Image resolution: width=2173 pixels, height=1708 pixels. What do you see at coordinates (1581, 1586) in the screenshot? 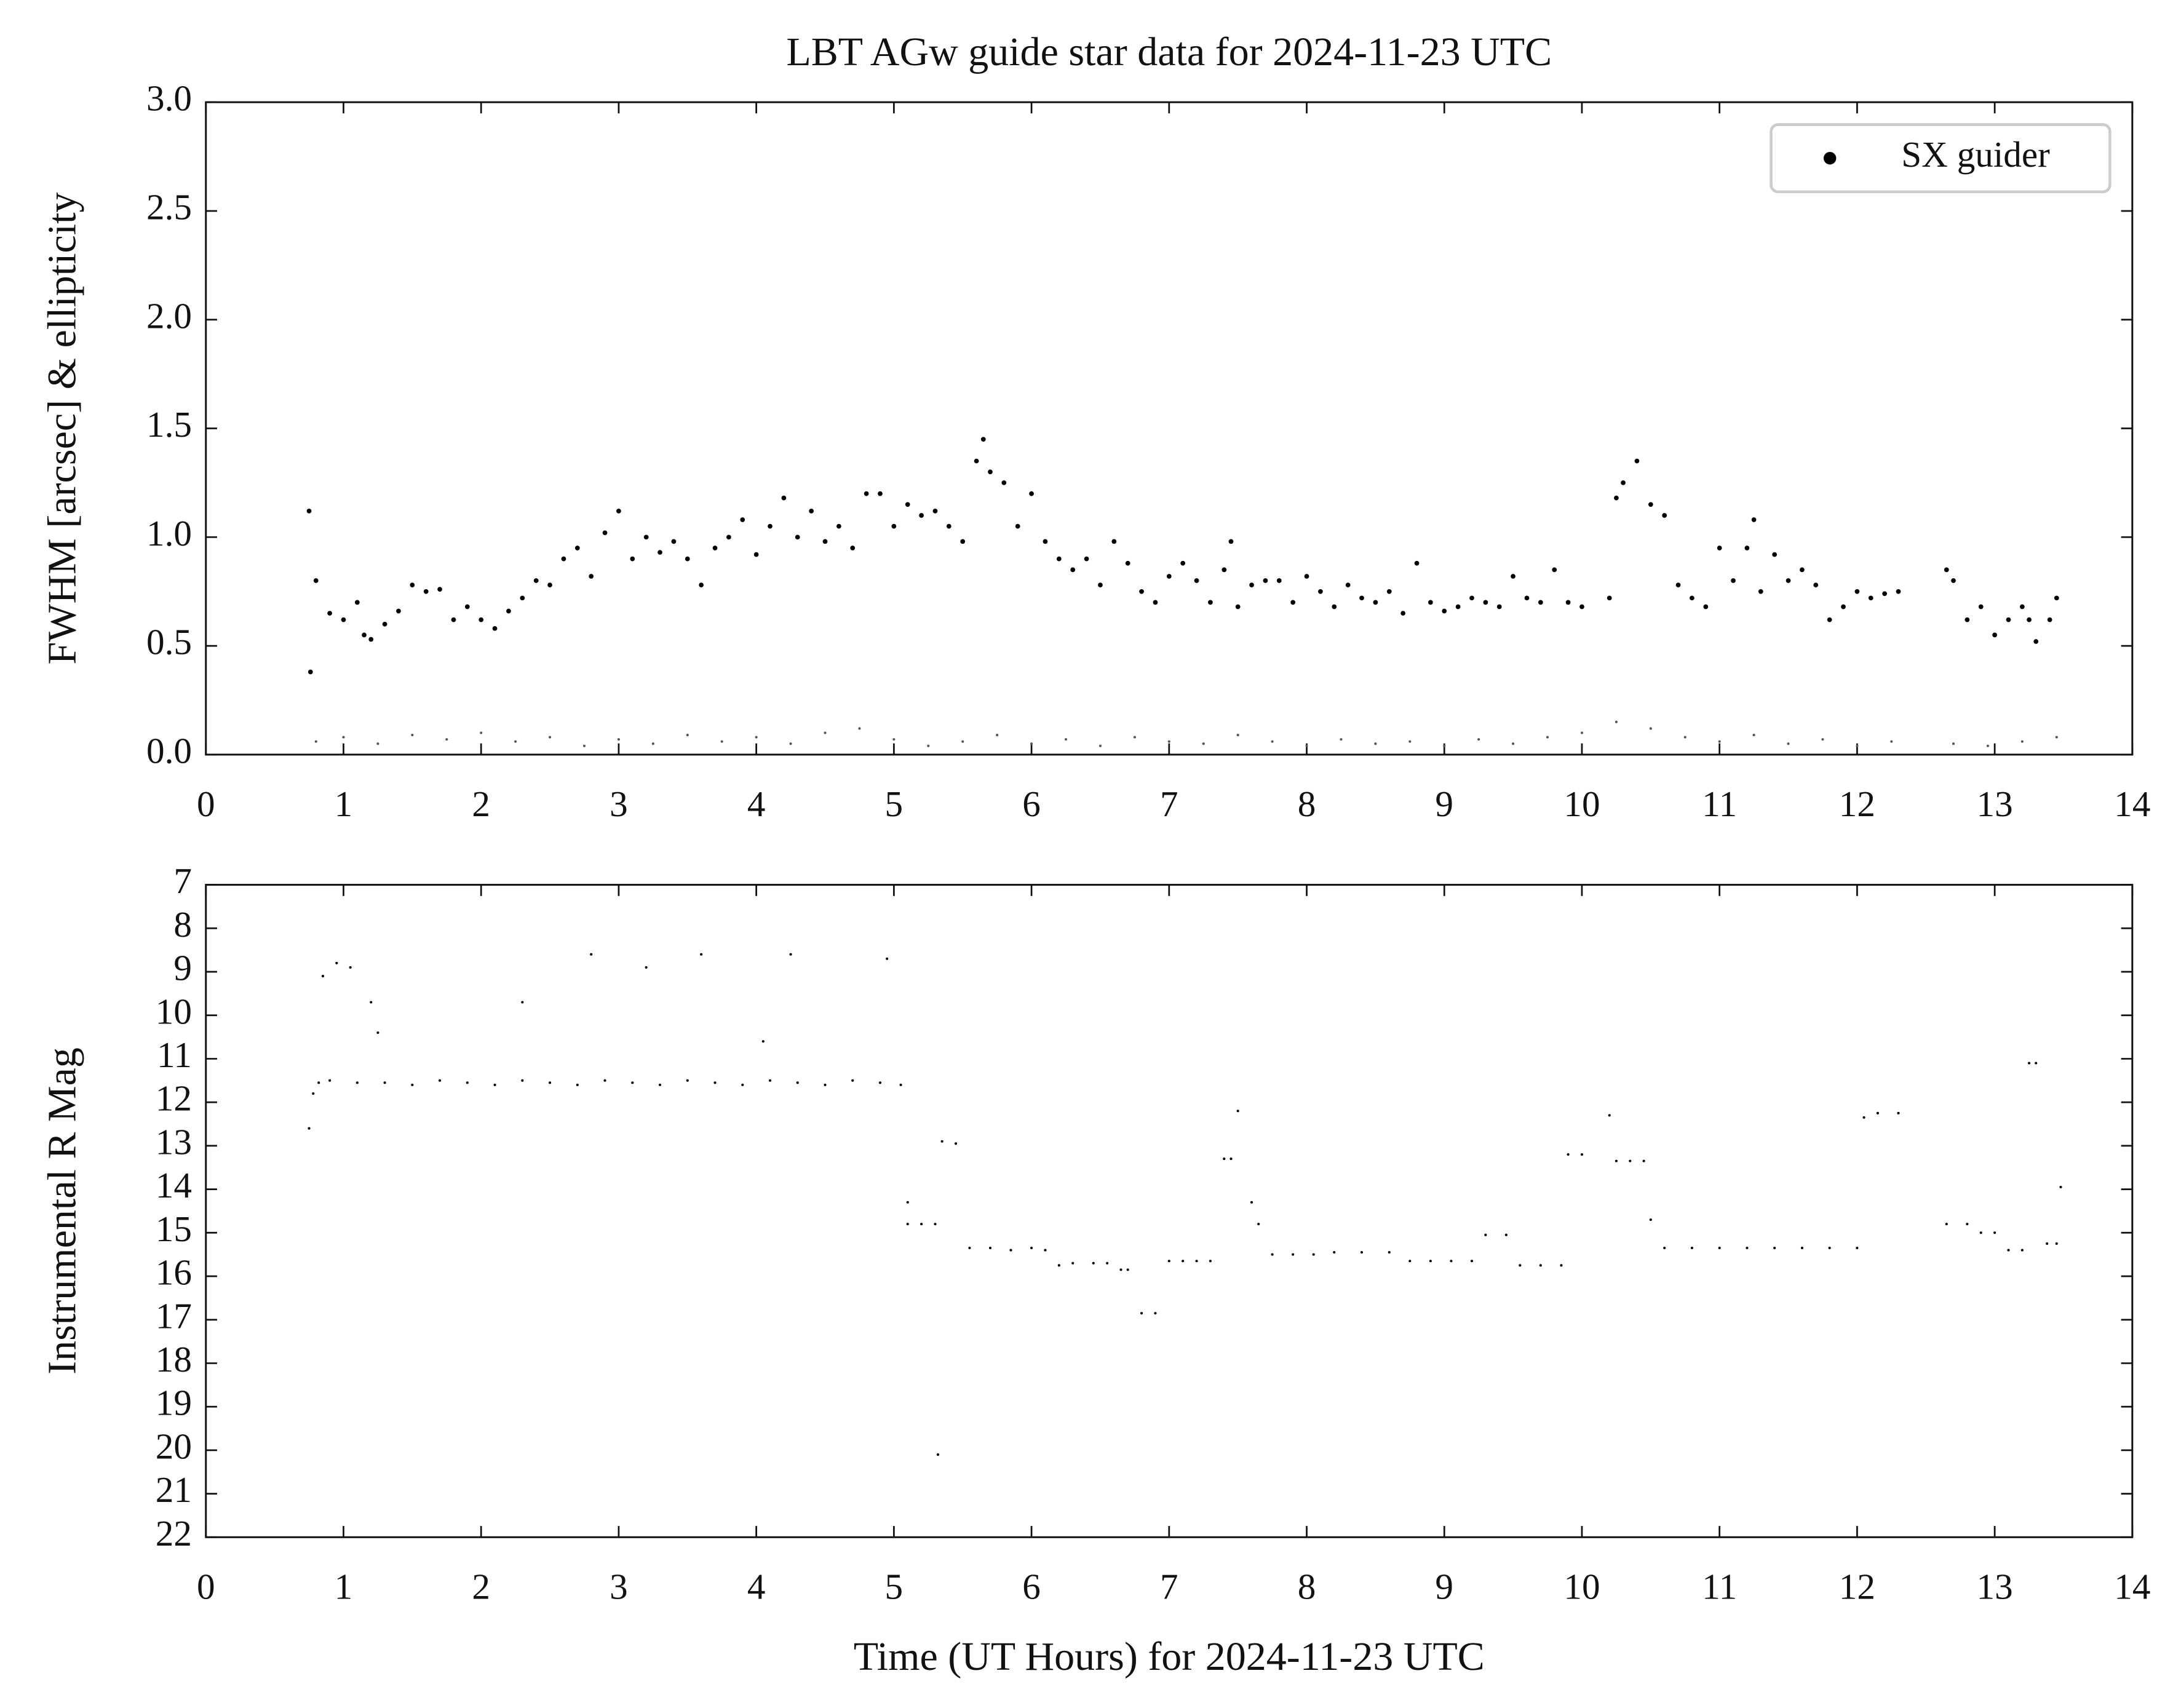
I see `x-tick-label: 10` at bounding box center [1581, 1586].